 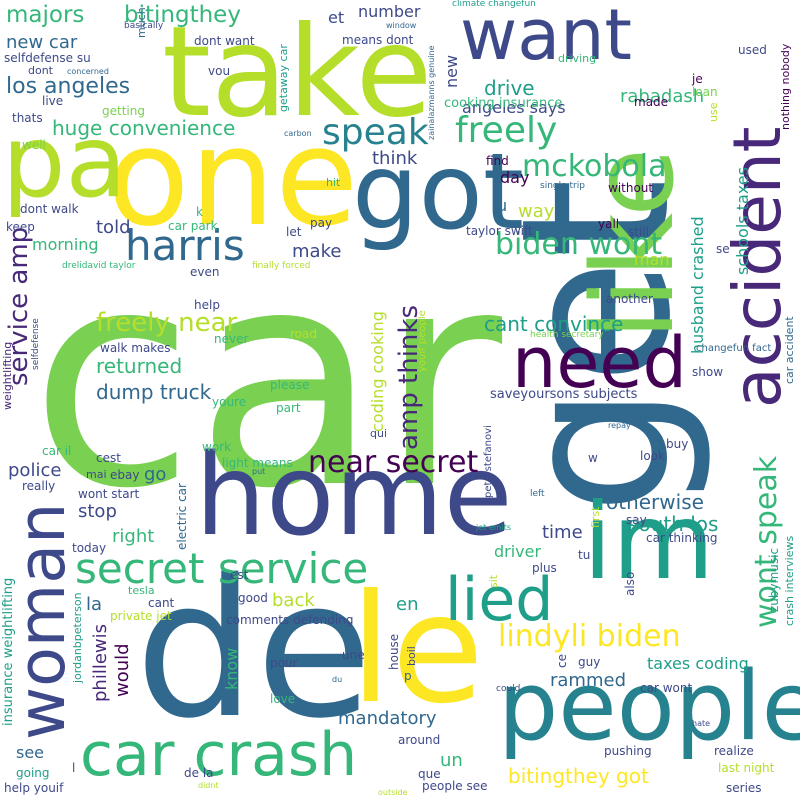 I want to click on word-pushing: pushing, so click(x=628, y=751).